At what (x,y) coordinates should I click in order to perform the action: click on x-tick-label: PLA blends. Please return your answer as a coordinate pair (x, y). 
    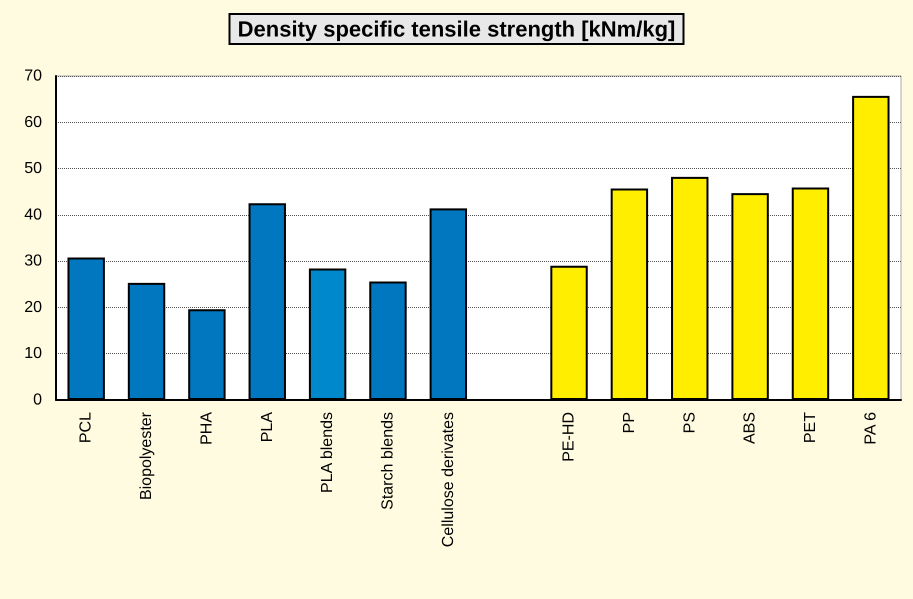
    Looking at the image, I should click on (327, 452).